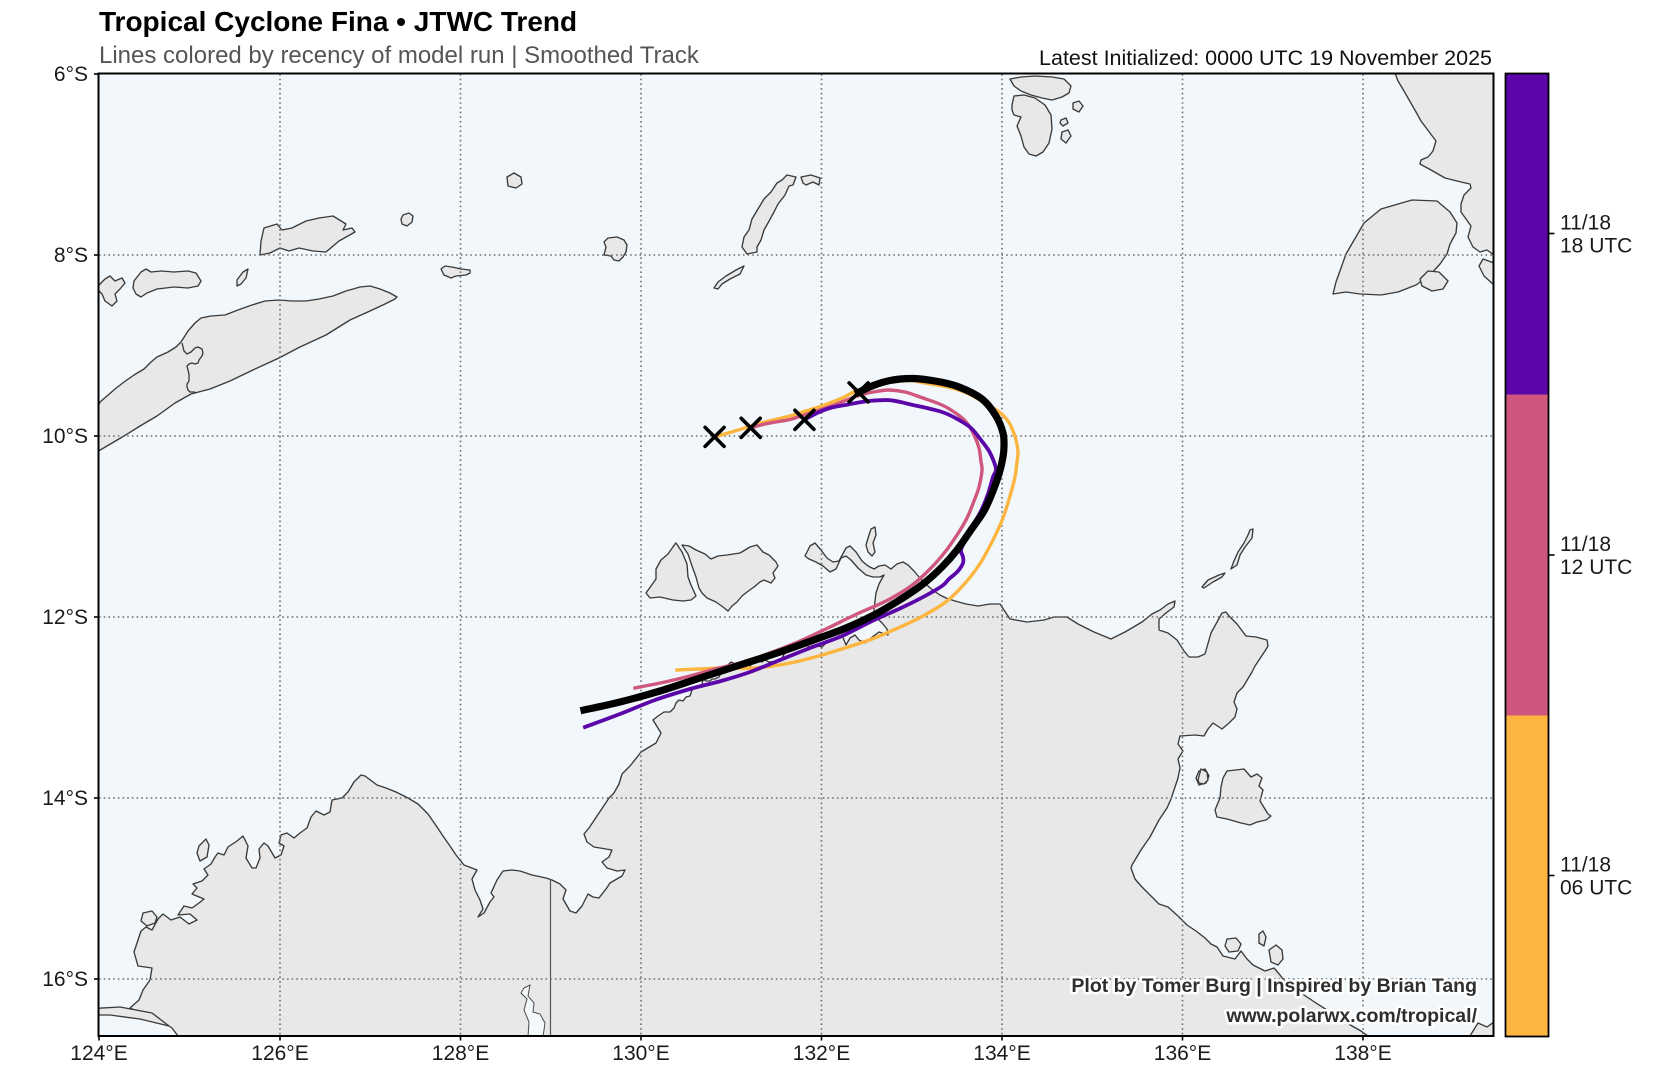 The image size is (1662, 1073). What do you see at coordinates (821, 1053) in the screenshot?
I see `svg-text: 132°E` at bounding box center [821, 1053].